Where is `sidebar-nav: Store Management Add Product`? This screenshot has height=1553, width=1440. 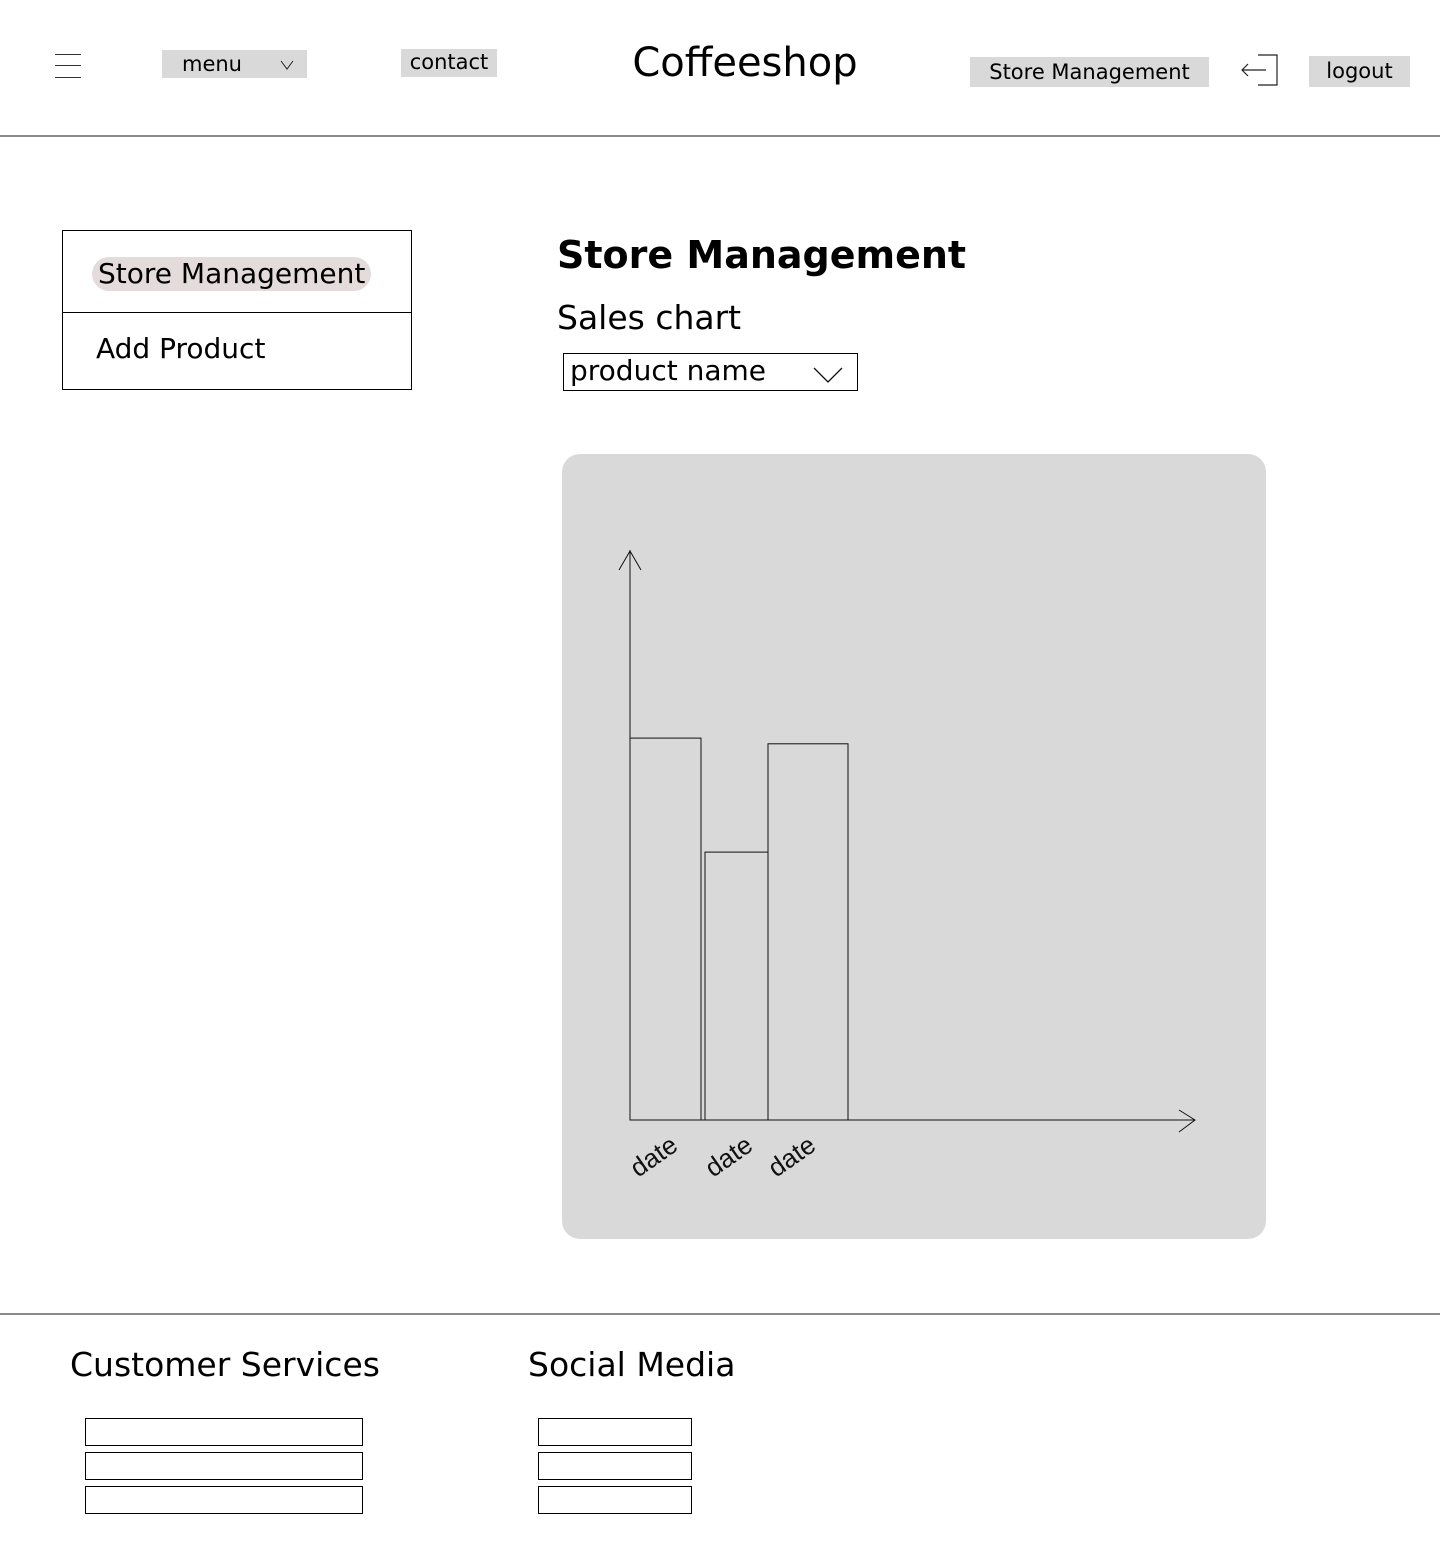 sidebar-nav: Store Management Add Product is located at coordinates (237, 310).